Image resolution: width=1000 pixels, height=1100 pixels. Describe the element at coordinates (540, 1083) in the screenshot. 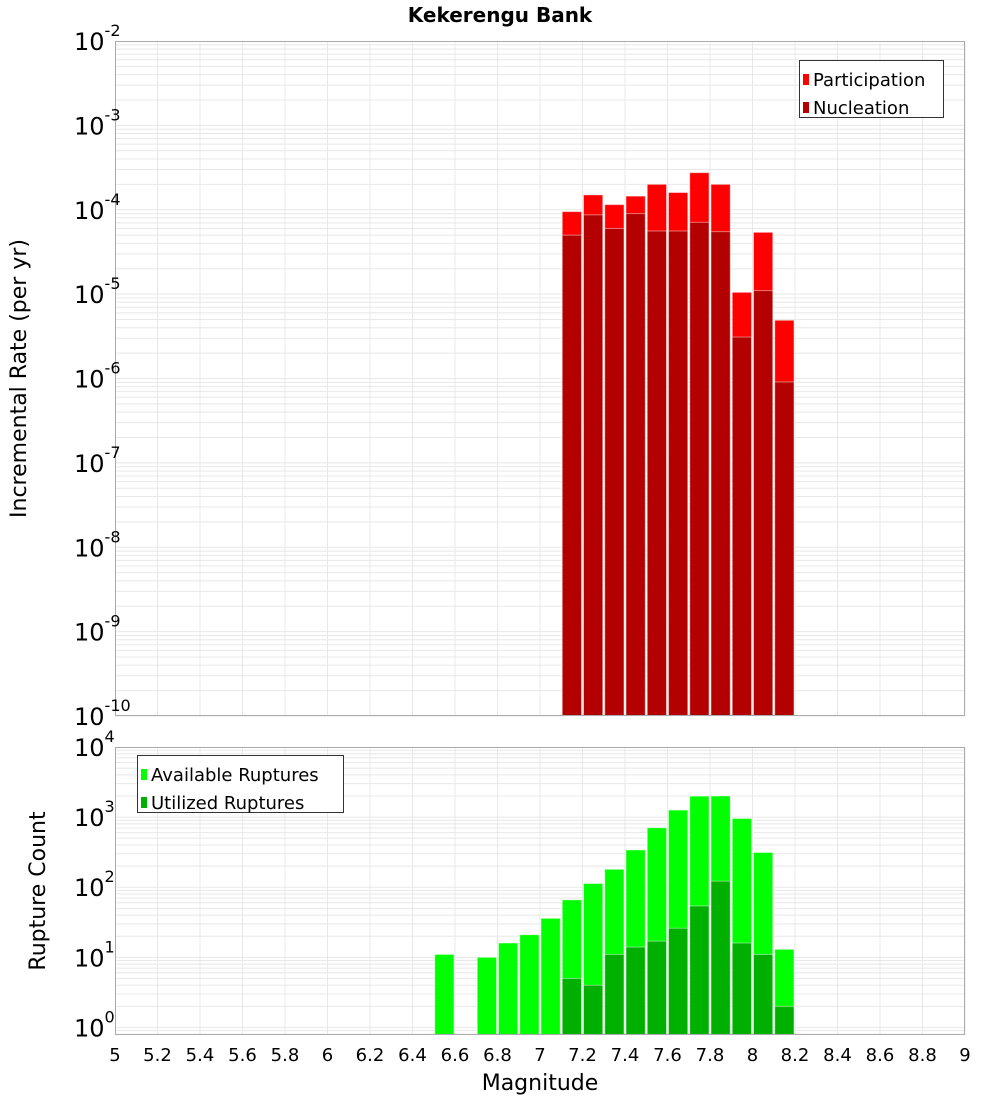

I see `x-axis-label: Magnitude` at that location.